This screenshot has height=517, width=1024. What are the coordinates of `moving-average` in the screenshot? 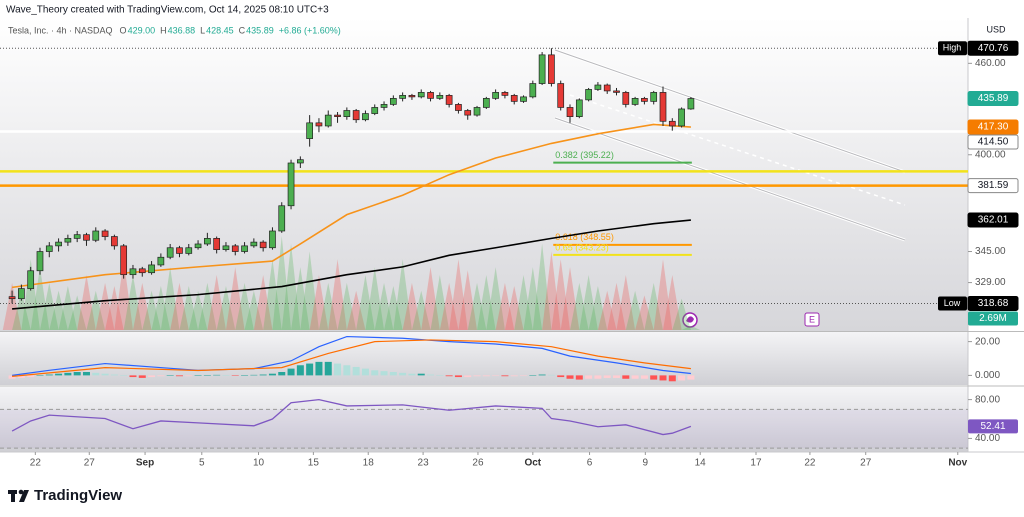 It's located at (351, 264).